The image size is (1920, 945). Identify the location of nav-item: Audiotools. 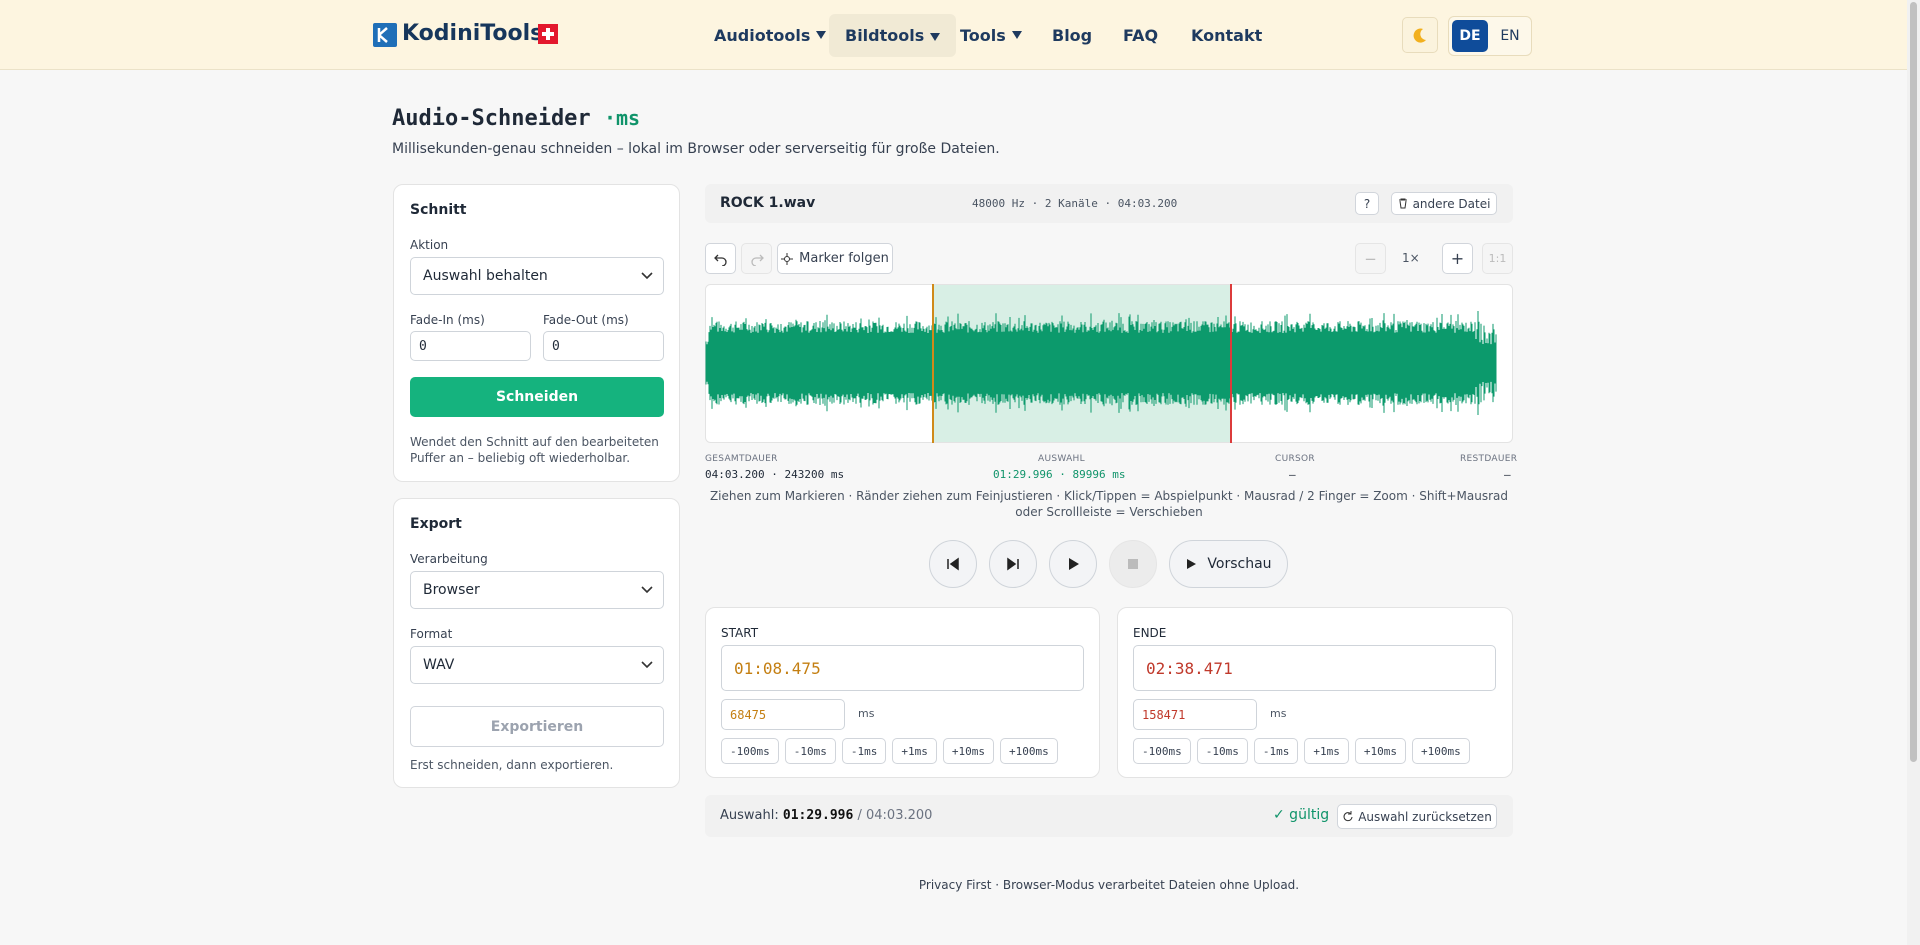
(762, 35).